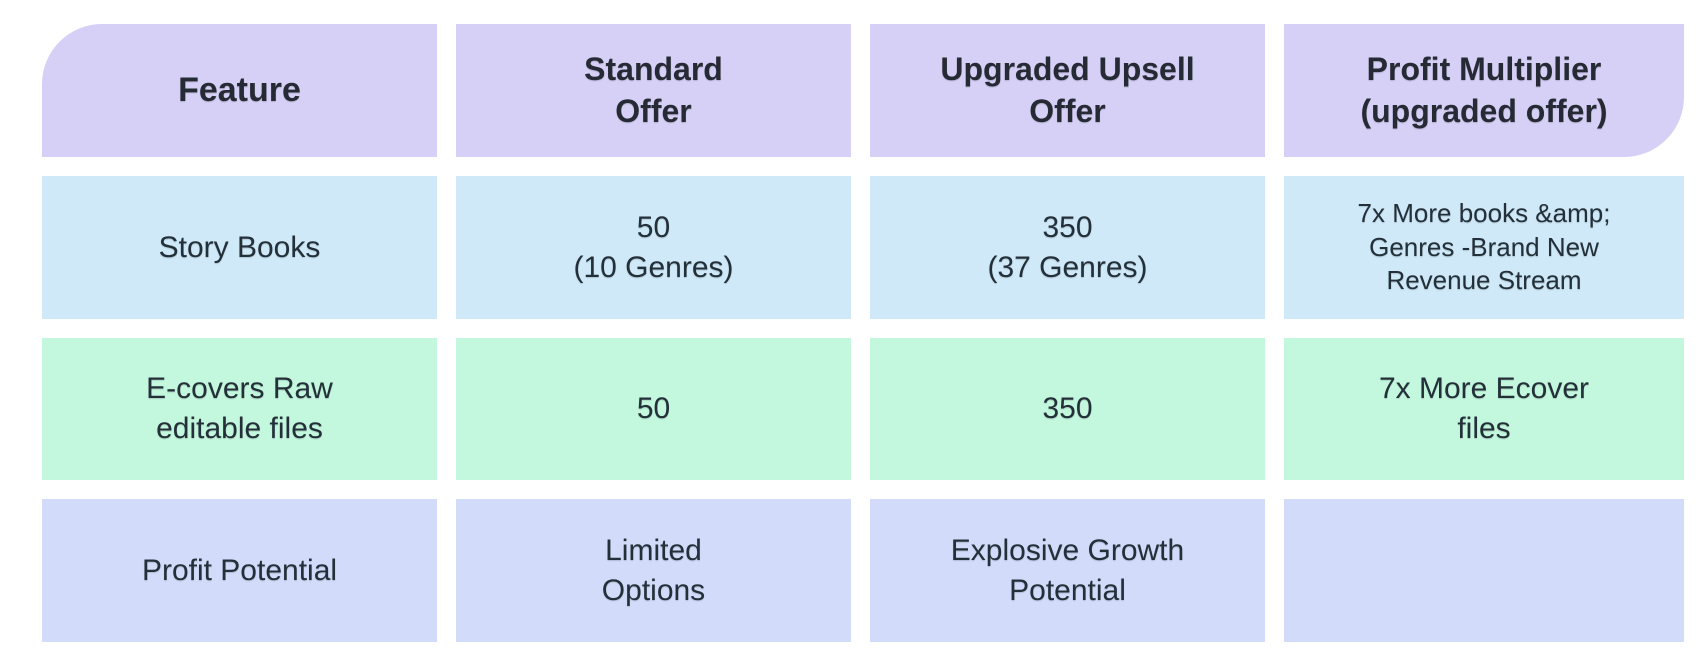  What do you see at coordinates (653, 247) in the screenshot?
I see `cell-story-books-standard: 50 (10 Genres)` at bounding box center [653, 247].